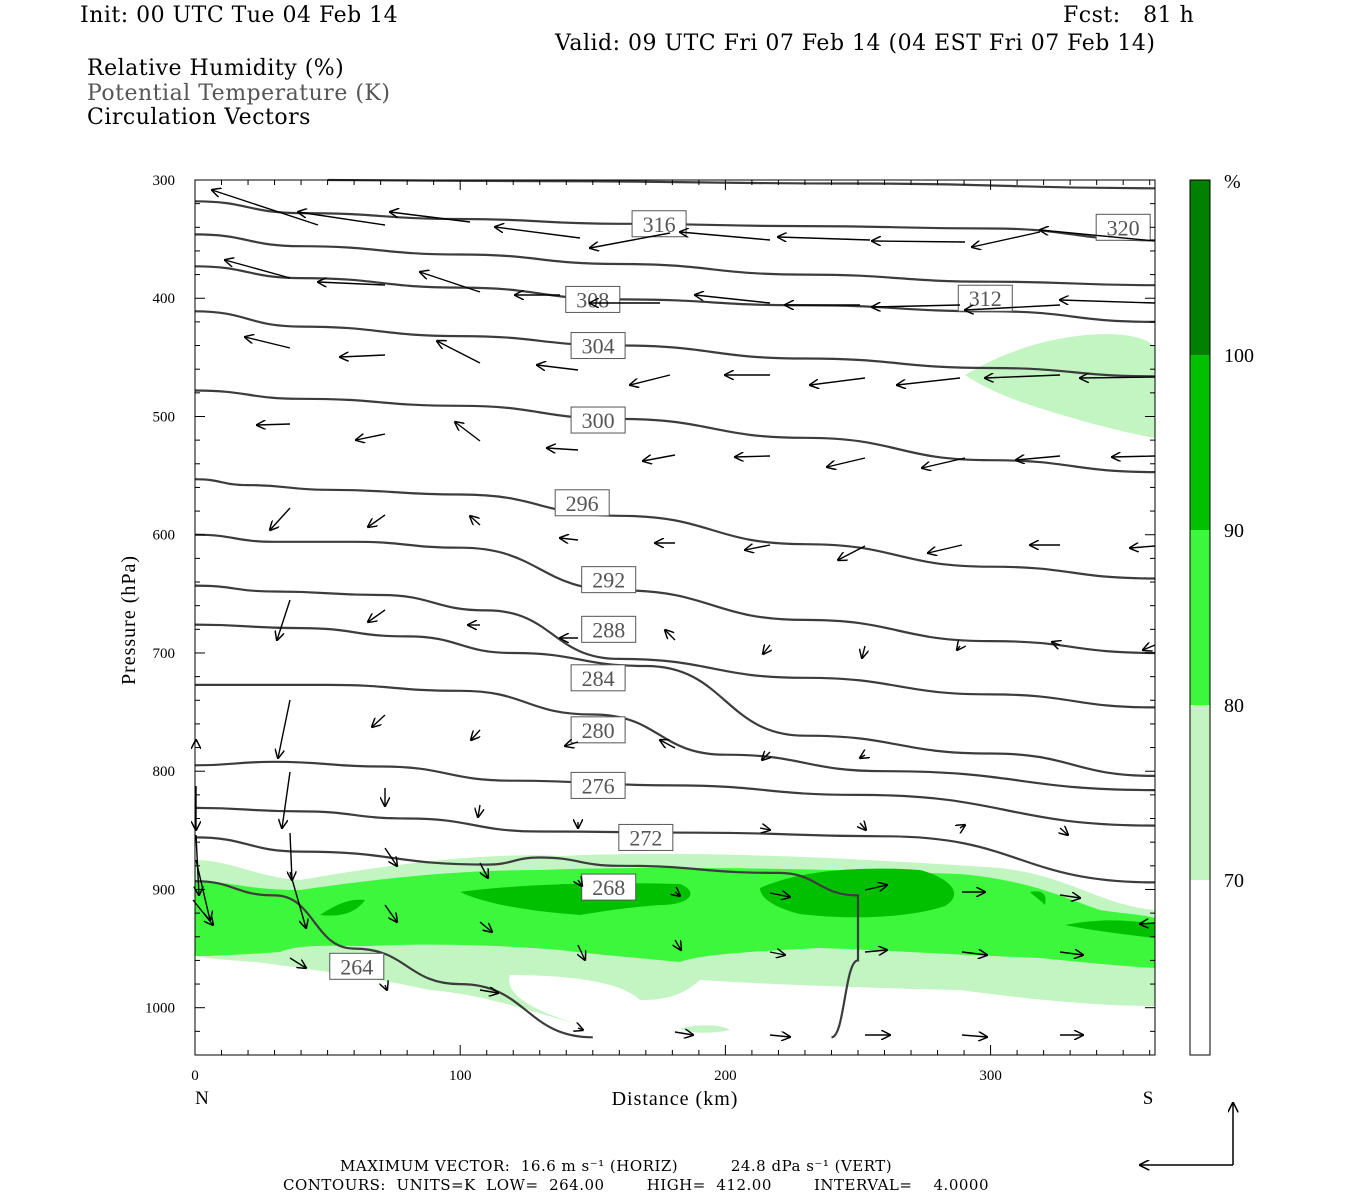  What do you see at coordinates (1232, 182) in the screenshot?
I see `colorbar-unit: %` at bounding box center [1232, 182].